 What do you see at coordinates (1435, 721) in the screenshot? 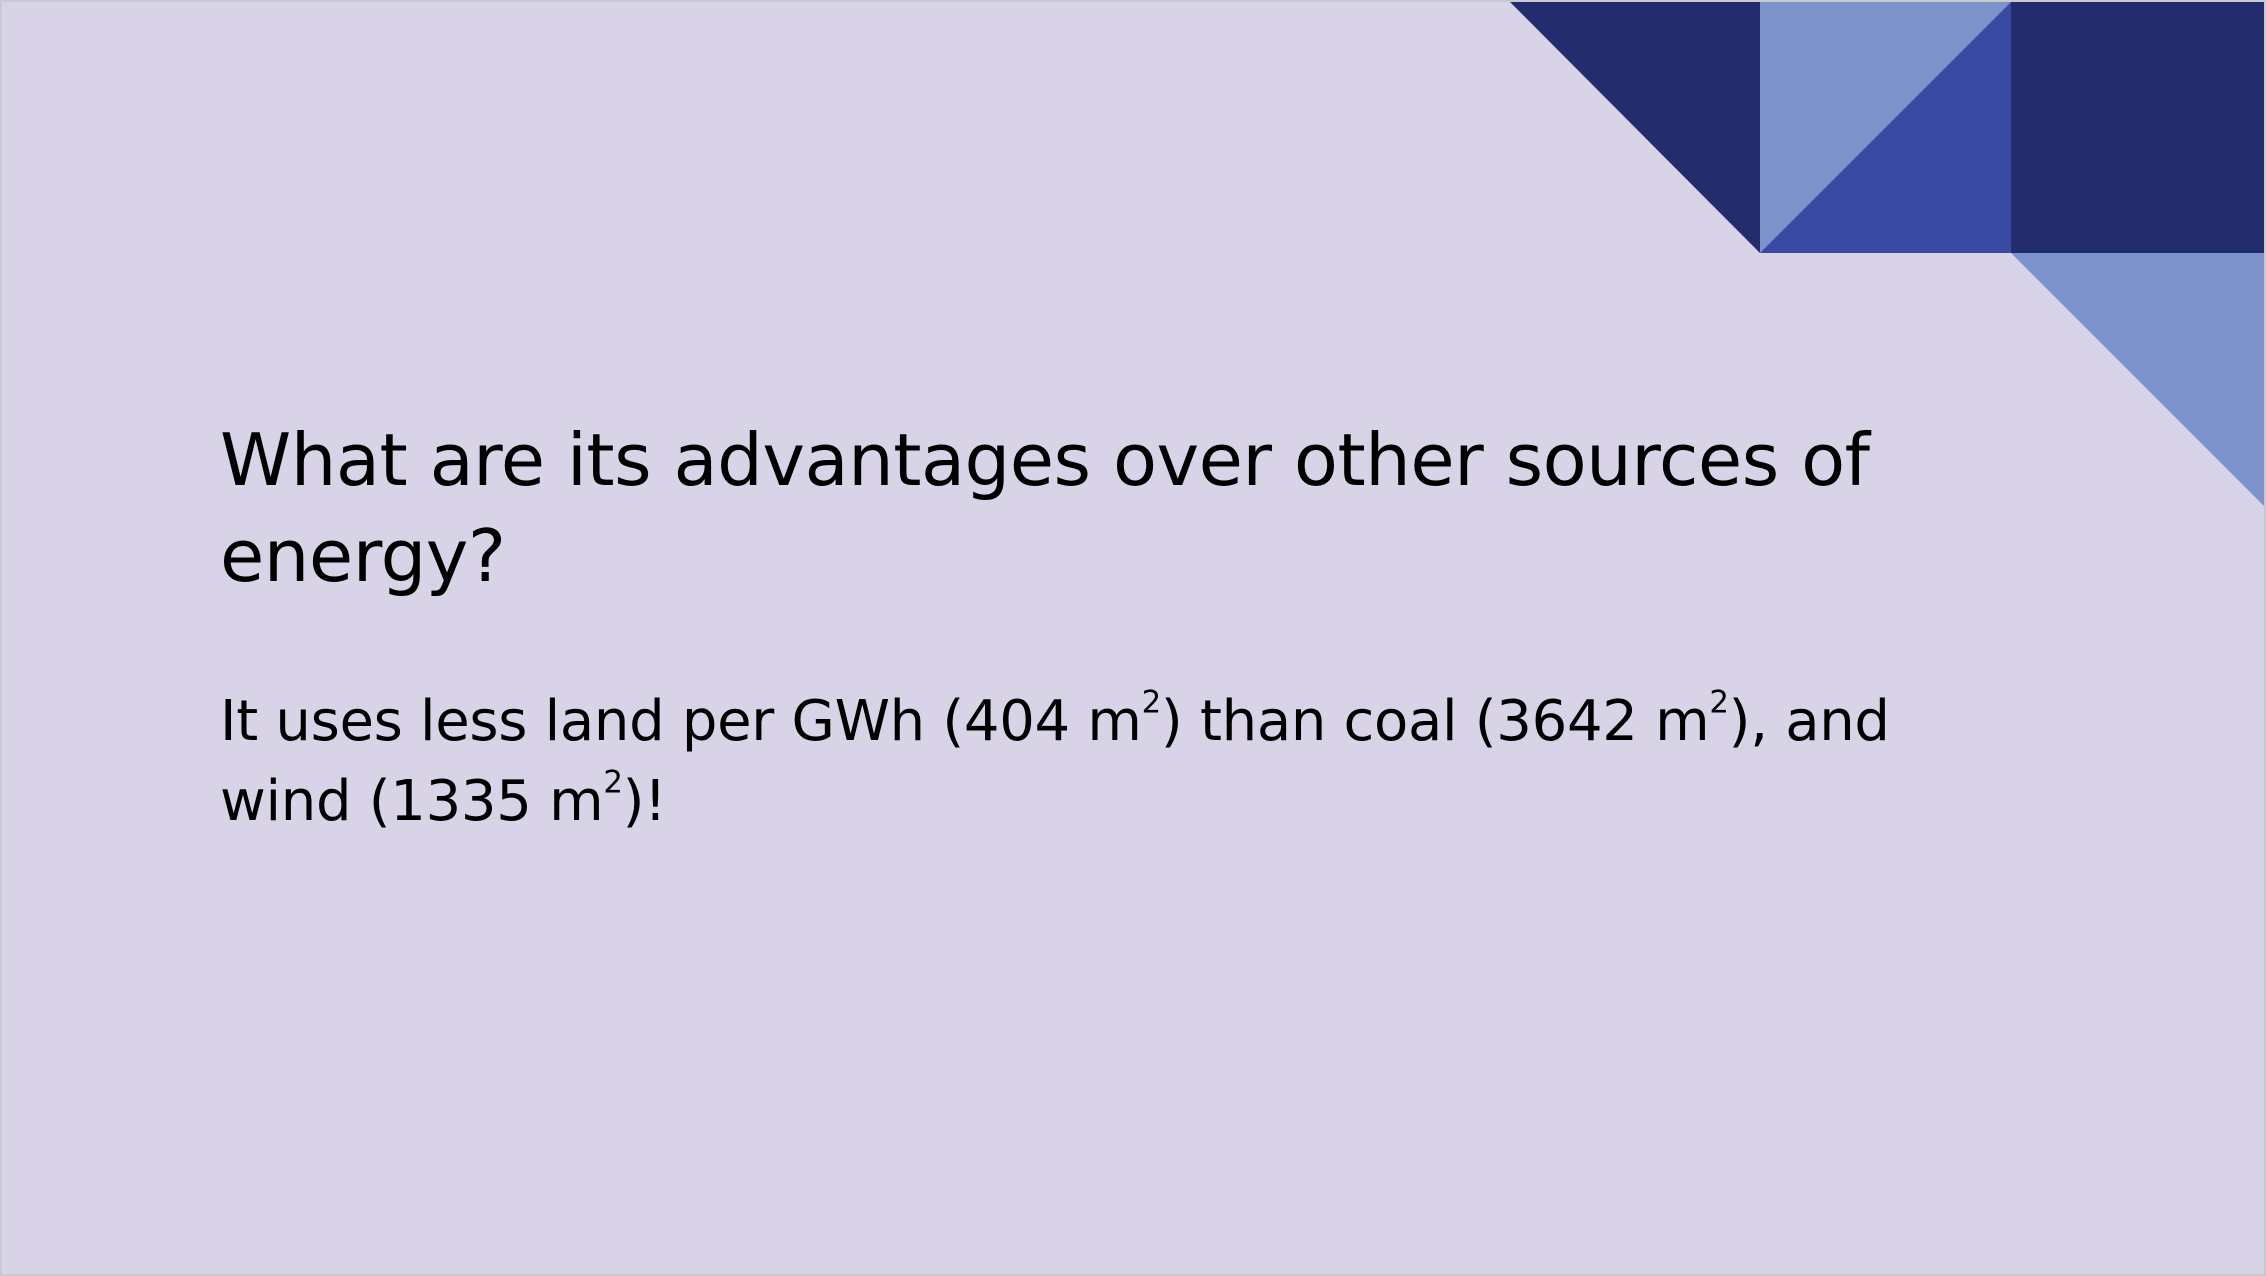
I see `body-text-part-2: ) than coal (3642 m` at bounding box center [1435, 721].